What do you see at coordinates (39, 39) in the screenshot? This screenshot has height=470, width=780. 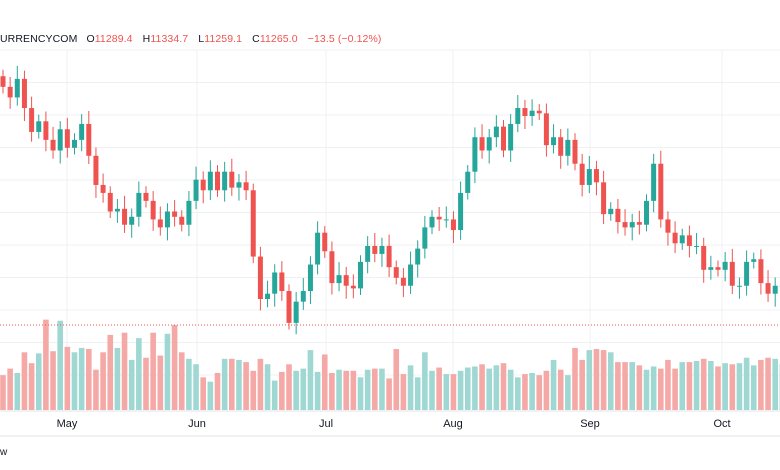 I see `symbol-name: URRENCYCOM` at bounding box center [39, 39].